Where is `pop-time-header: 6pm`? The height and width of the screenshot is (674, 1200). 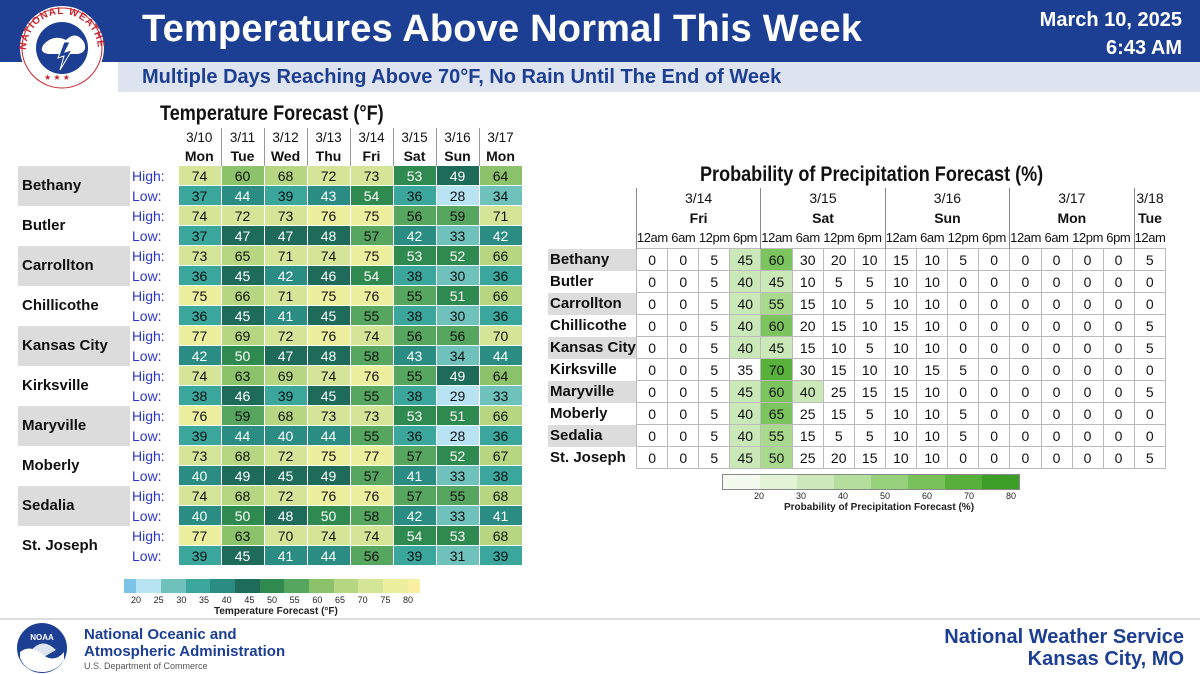
pop-time-header: 6pm is located at coordinates (1118, 237).